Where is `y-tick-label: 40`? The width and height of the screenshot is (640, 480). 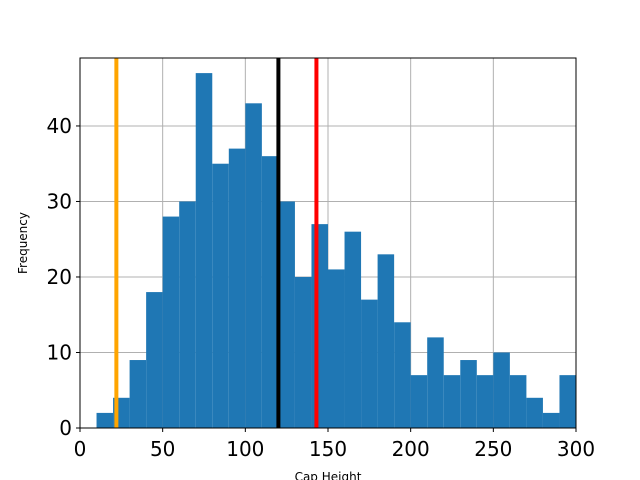 y-tick-label: 40 is located at coordinates (59, 126).